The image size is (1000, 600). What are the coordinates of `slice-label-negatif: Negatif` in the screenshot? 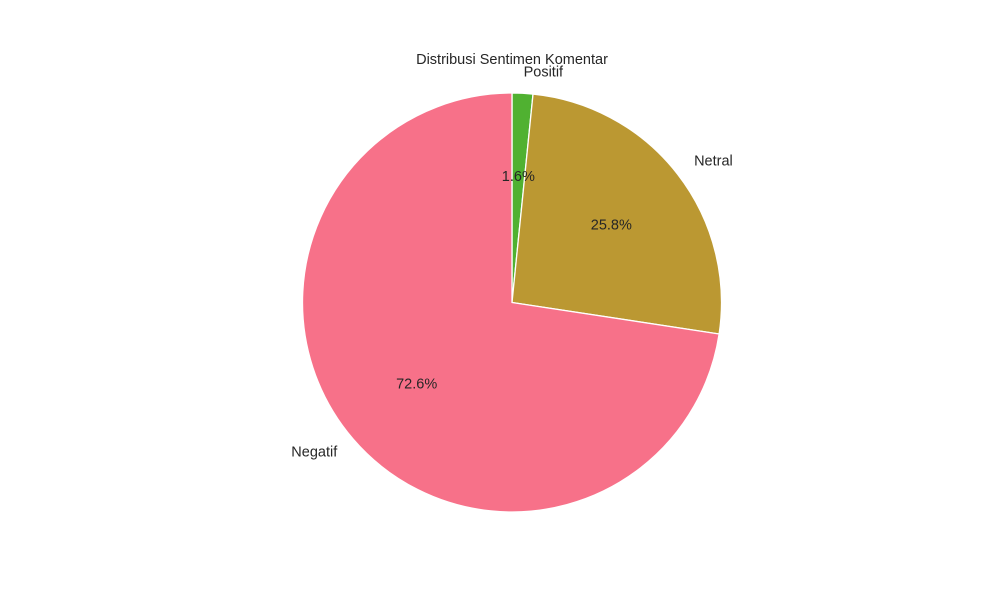 It's located at (314, 453).